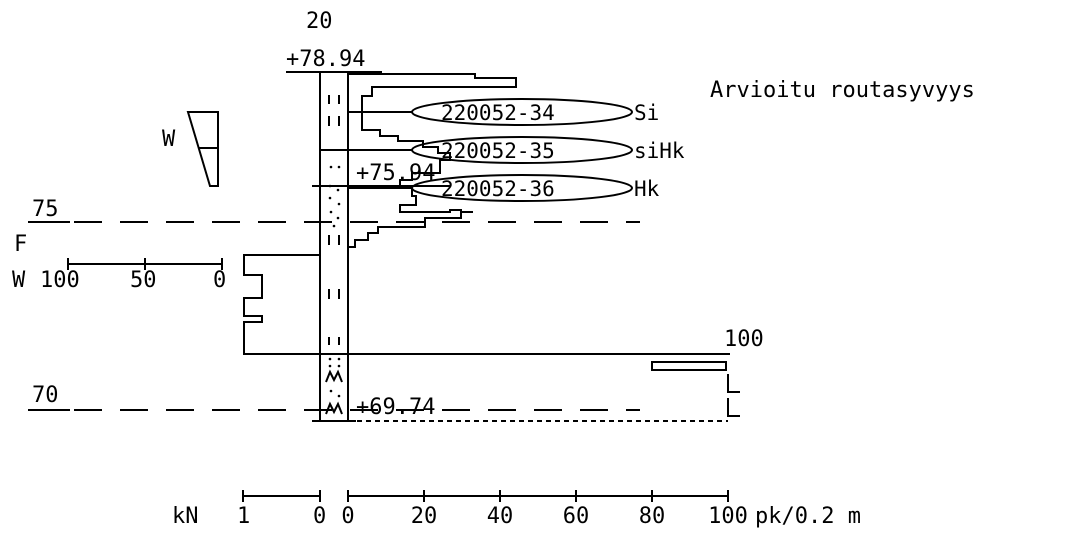 This screenshot has width=1077, height=536. I want to click on sample-soil-type: Si, so click(646, 113).